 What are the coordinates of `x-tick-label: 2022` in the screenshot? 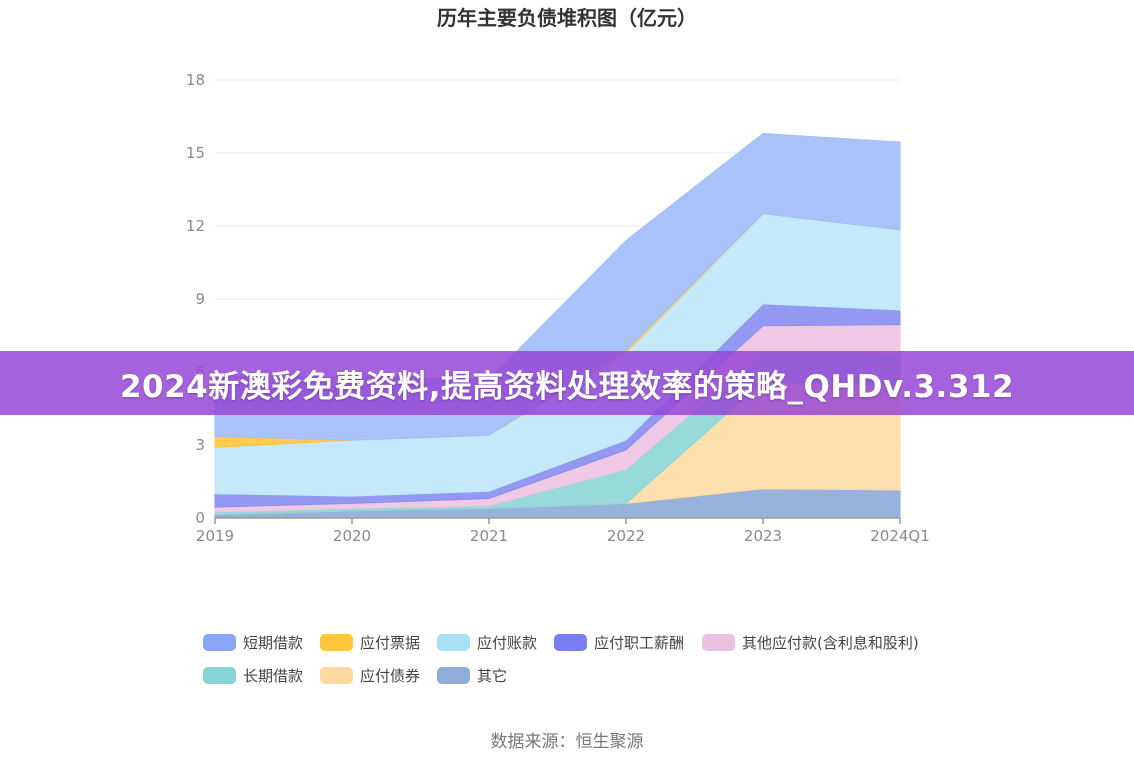 It's located at (626, 536).